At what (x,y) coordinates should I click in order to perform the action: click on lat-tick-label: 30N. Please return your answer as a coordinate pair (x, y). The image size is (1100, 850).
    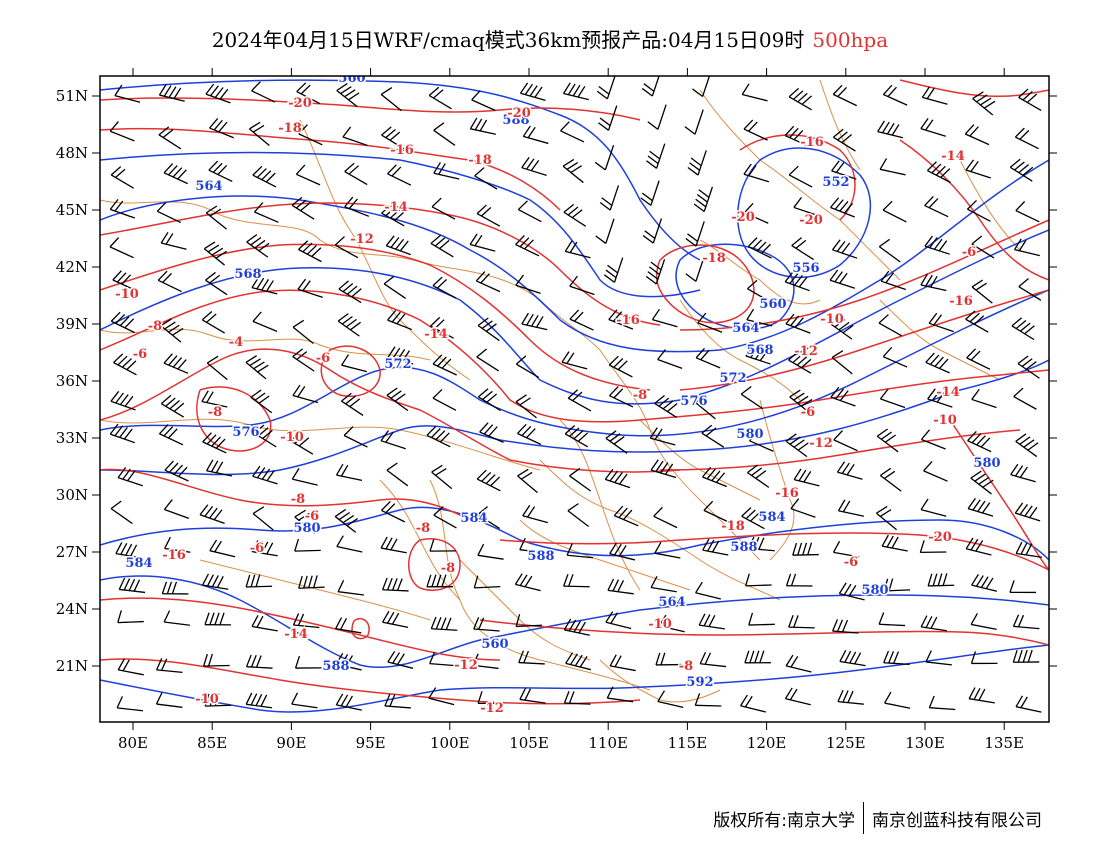
    Looking at the image, I should click on (72, 495).